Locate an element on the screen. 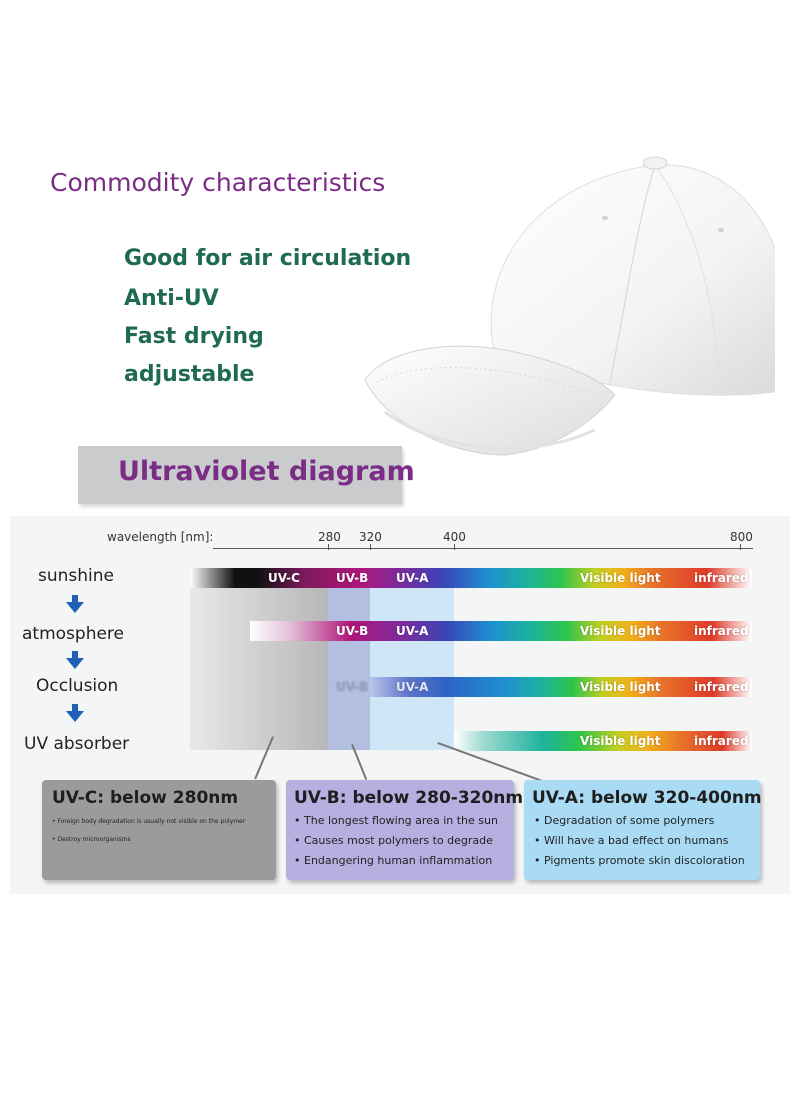  spectrum-band-atmosphere is located at coordinates (501, 631).